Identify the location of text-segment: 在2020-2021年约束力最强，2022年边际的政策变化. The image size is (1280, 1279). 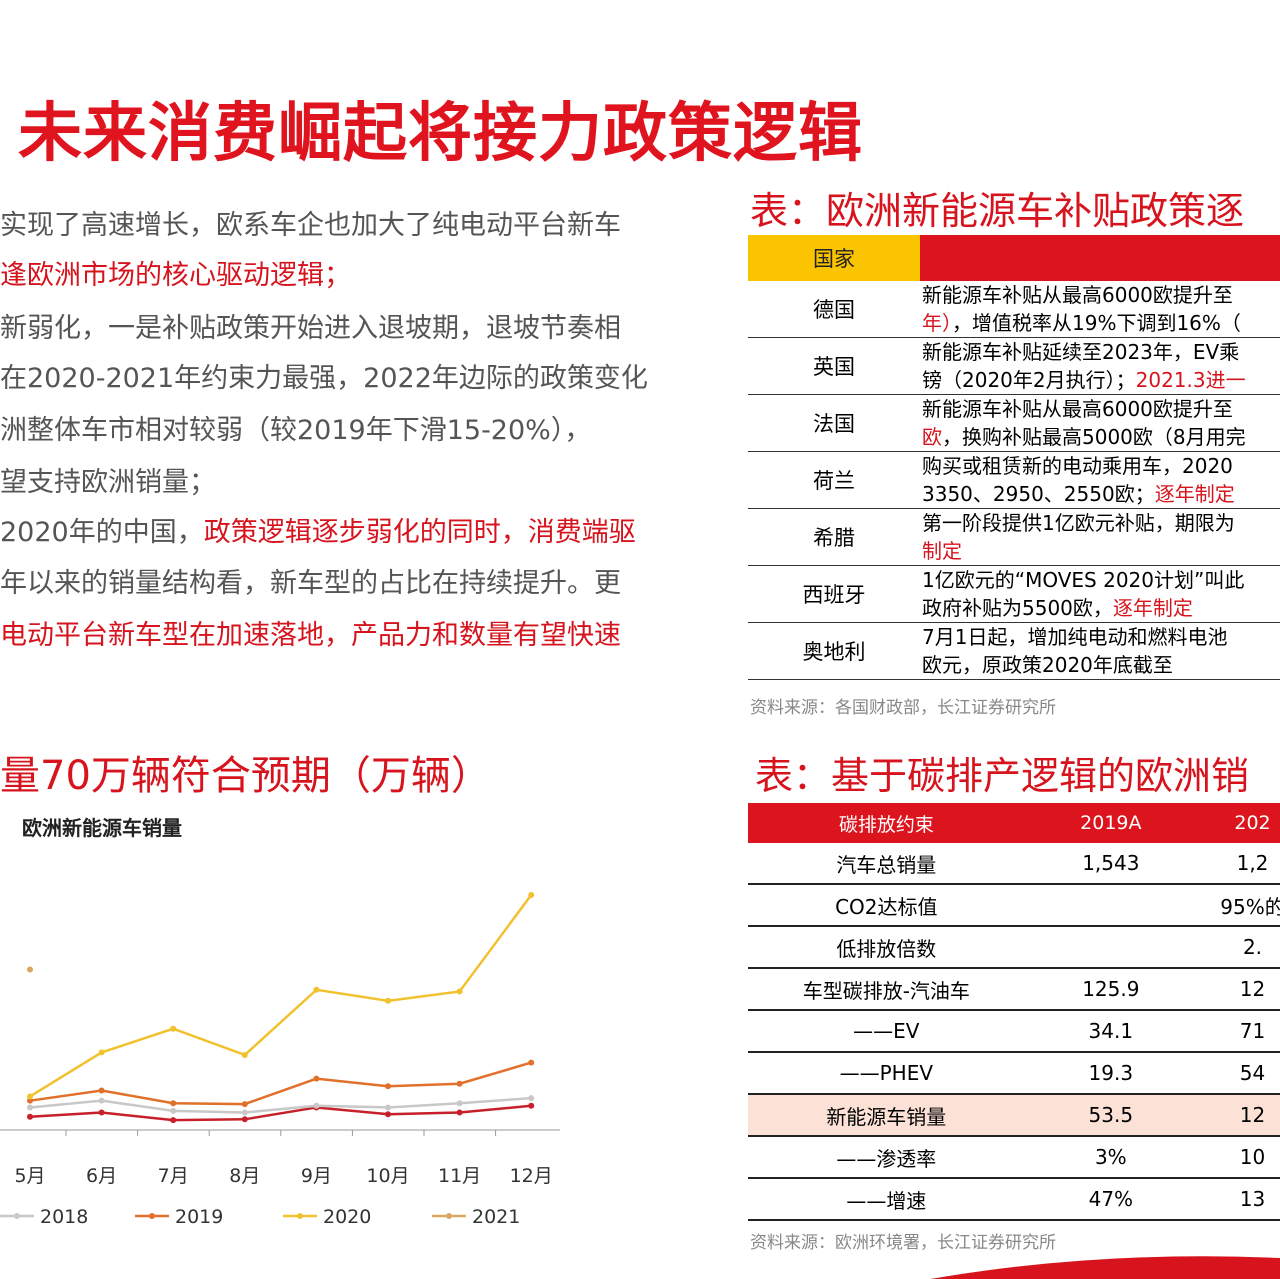
(324, 378).